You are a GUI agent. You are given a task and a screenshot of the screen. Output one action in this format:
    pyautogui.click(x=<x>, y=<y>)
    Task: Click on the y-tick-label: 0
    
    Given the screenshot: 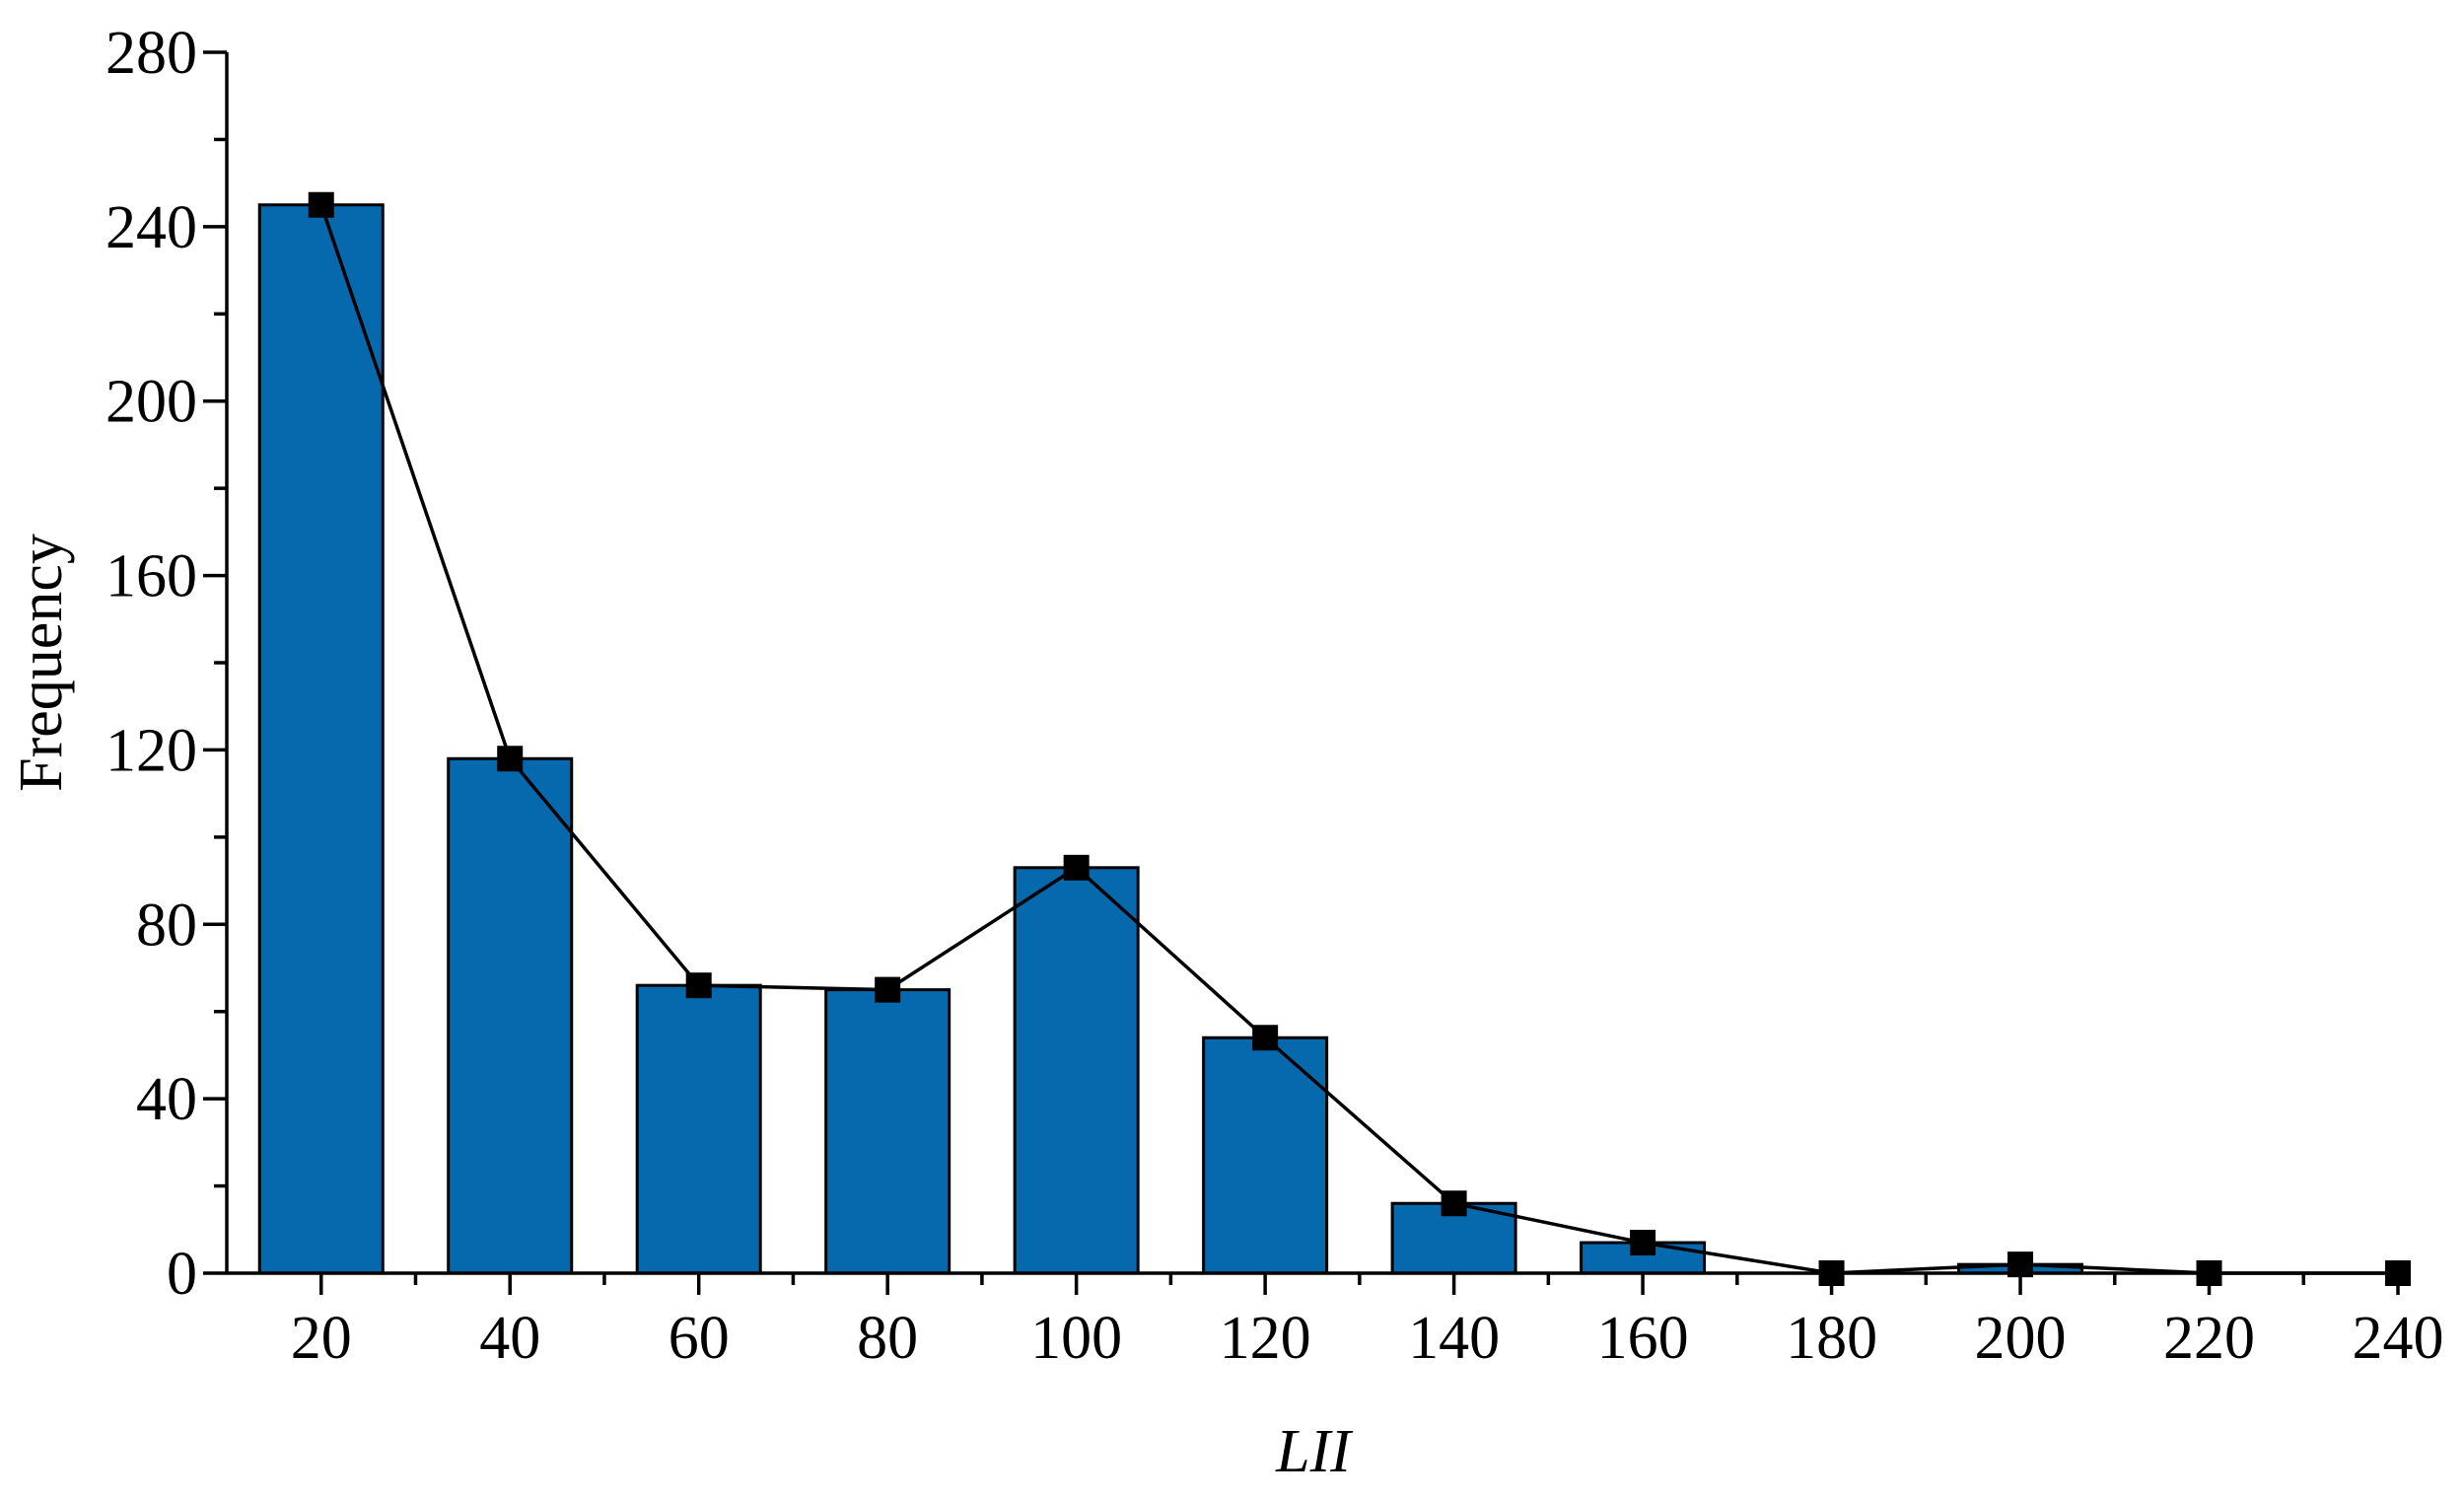 What is the action you would take?
    pyautogui.click(x=182, y=1275)
    